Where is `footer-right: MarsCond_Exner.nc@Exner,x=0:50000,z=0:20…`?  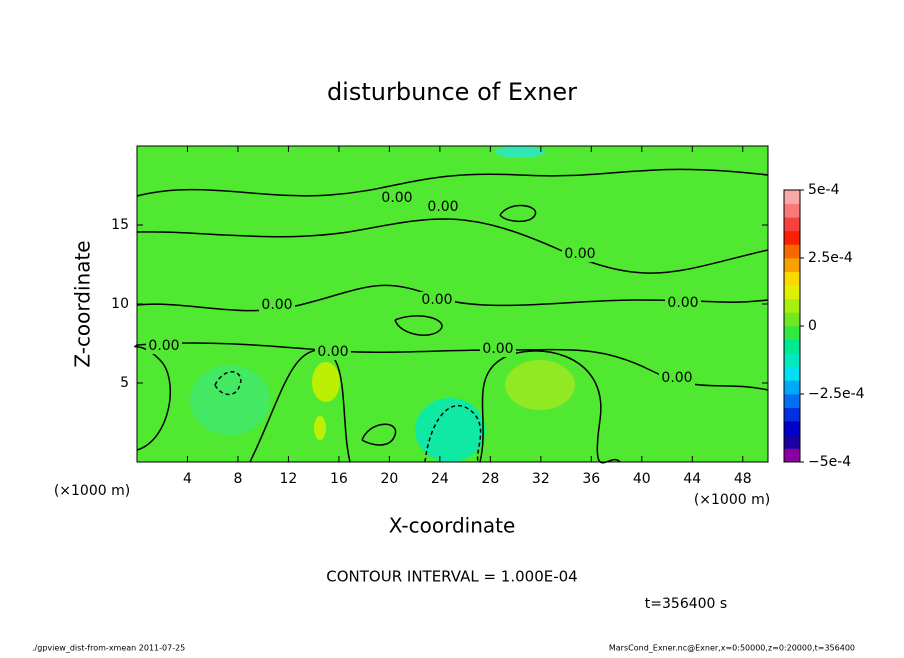 footer-right: MarsCond_Exner.nc@Exner,x=0:50000,z=0:20… is located at coordinates (732, 648).